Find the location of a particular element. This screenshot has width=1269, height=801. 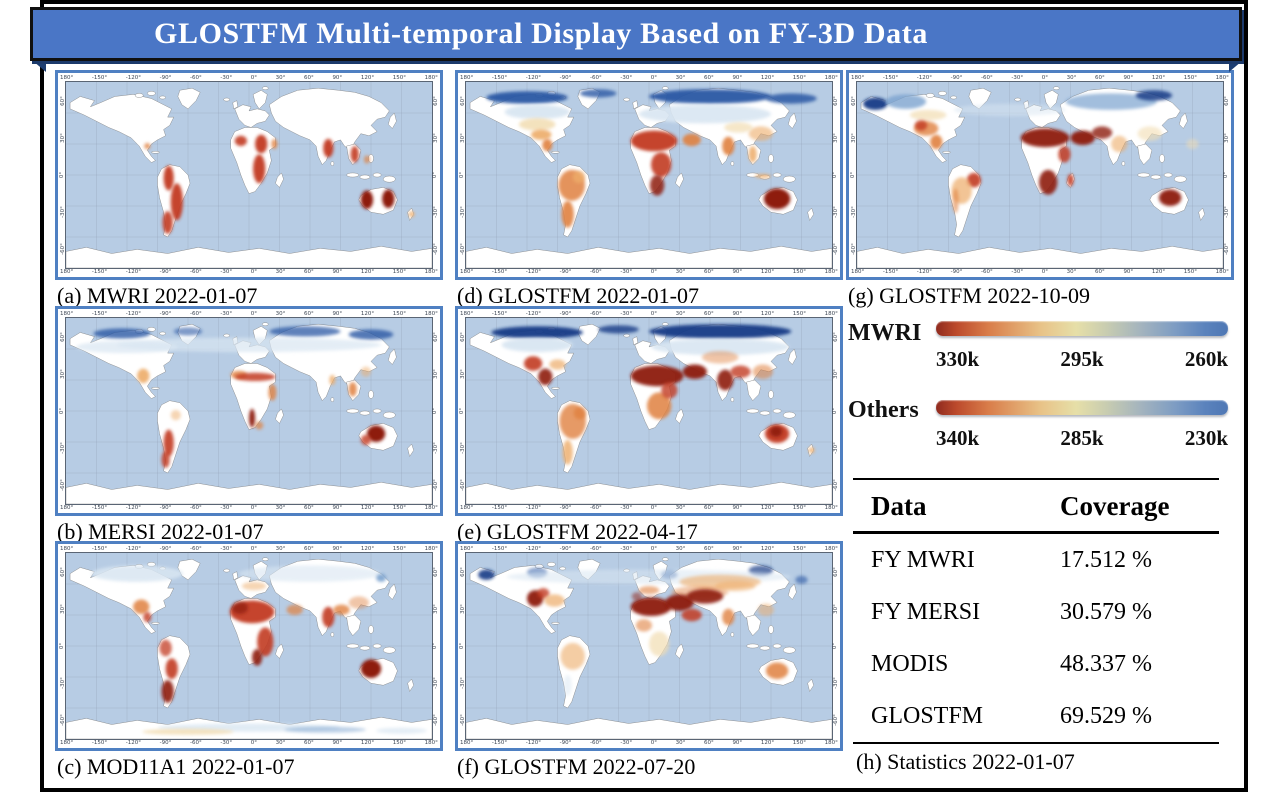

colorbar-tick: 295k is located at coordinates (1082, 359).